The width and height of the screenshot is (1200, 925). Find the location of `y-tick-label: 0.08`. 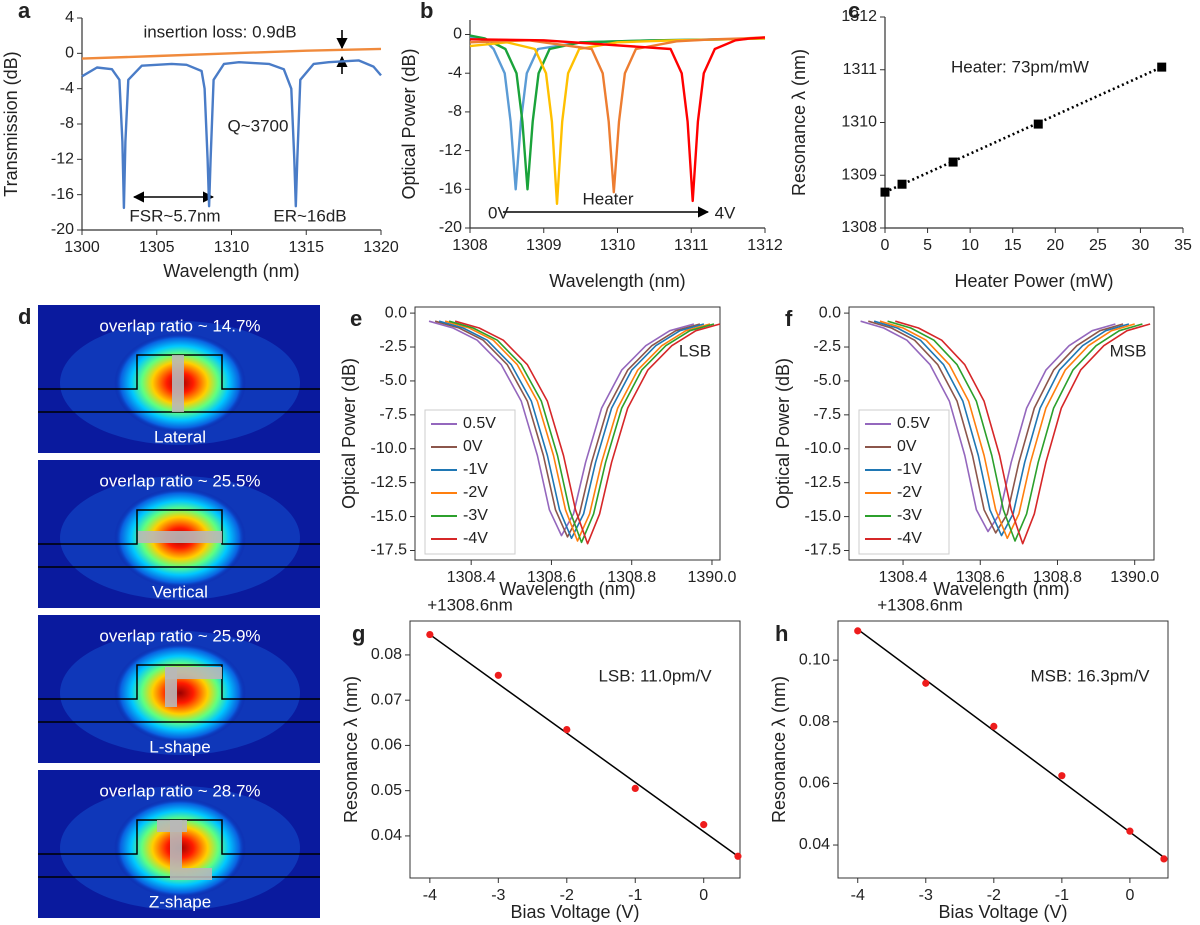

y-tick-label: 0.08 is located at coordinates (386, 654).